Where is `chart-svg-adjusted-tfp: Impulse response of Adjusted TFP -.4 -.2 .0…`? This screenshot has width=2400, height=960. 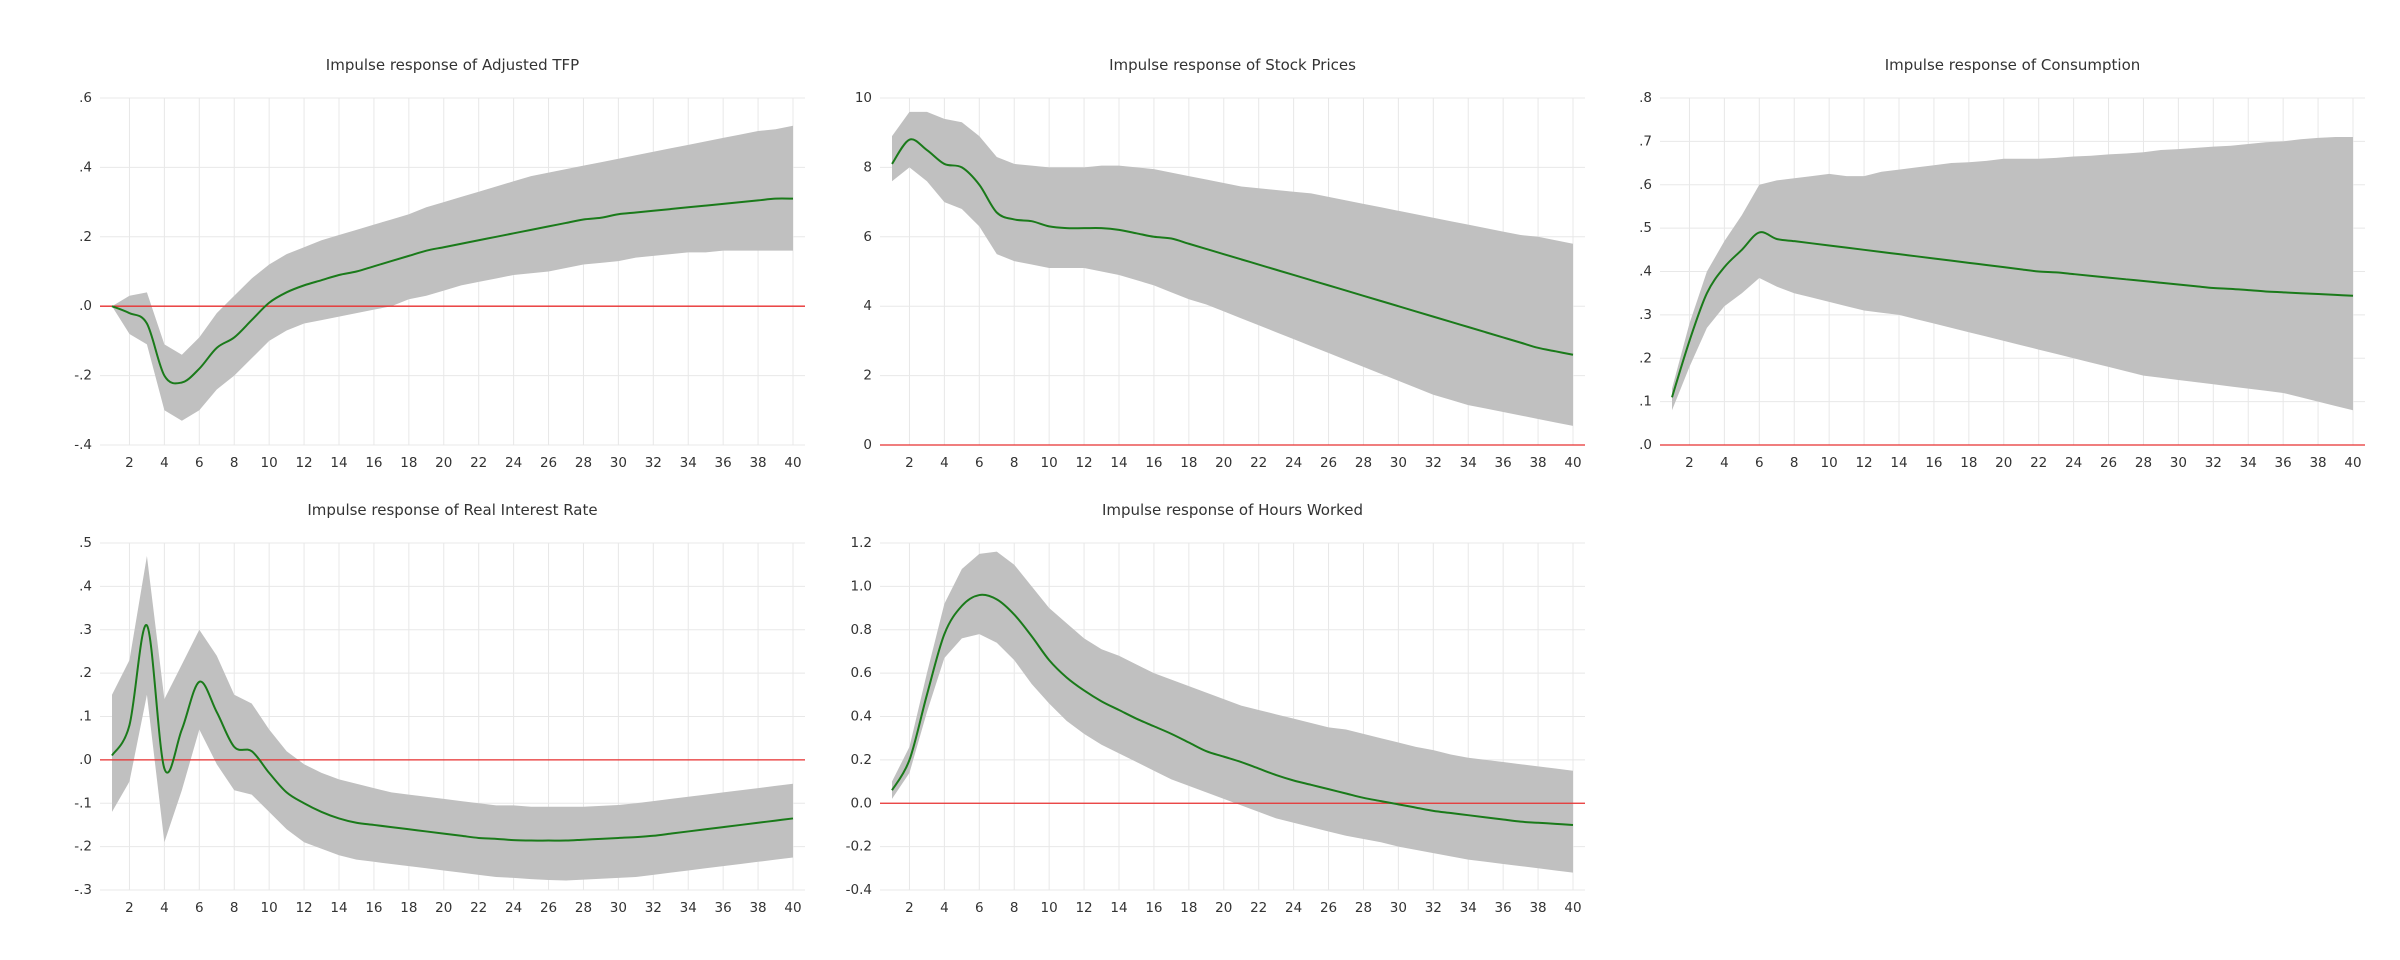 chart-svg-adjusted-tfp: Impulse response of Adjusted TFP -.4 -.2 .0… is located at coordinates (439, 263).